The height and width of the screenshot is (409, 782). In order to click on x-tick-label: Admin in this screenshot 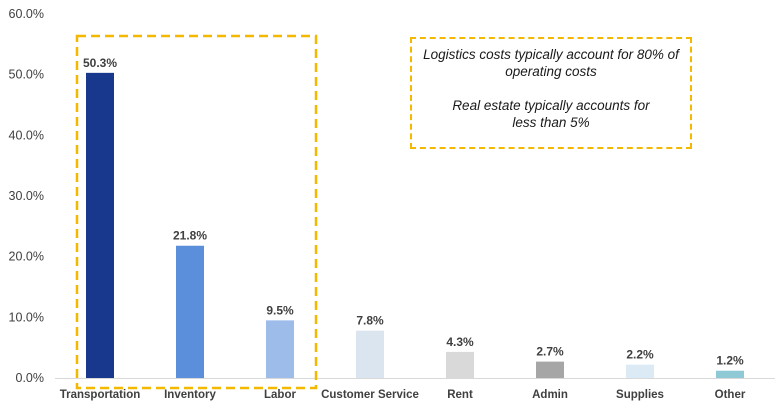, I will do `click(550, 395)`.